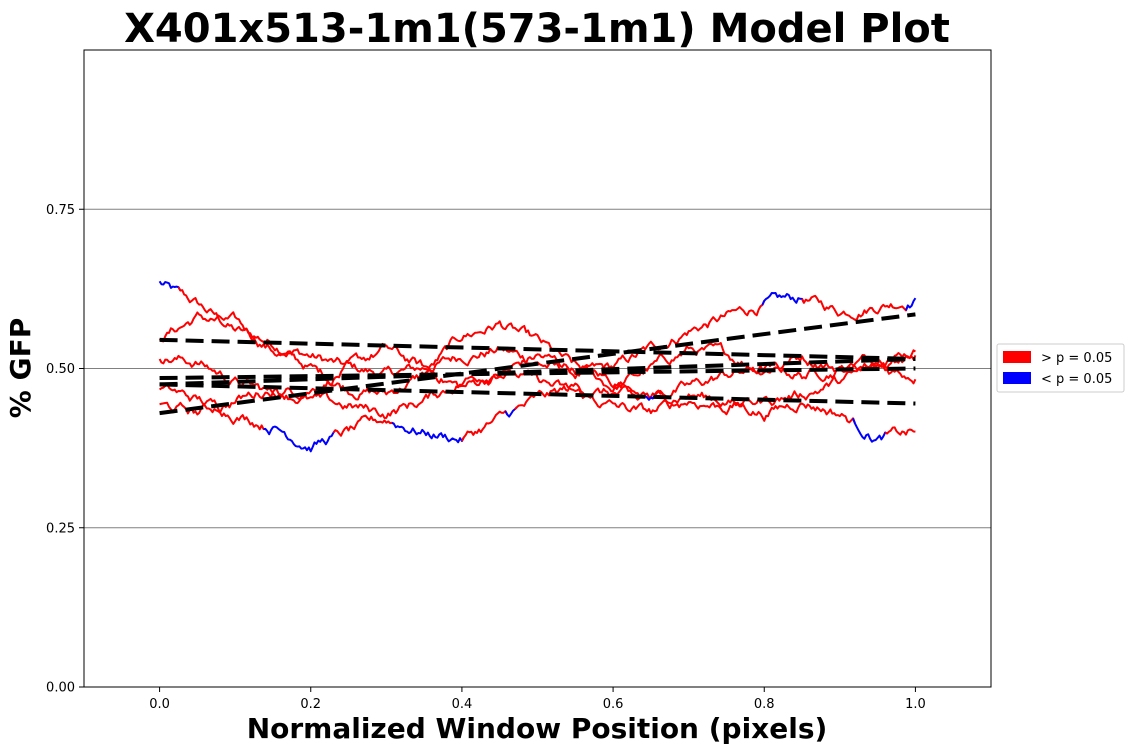 This screenshot has height=754, width=1133. I want to click on legend-swatch-high, so click(1017, 357).